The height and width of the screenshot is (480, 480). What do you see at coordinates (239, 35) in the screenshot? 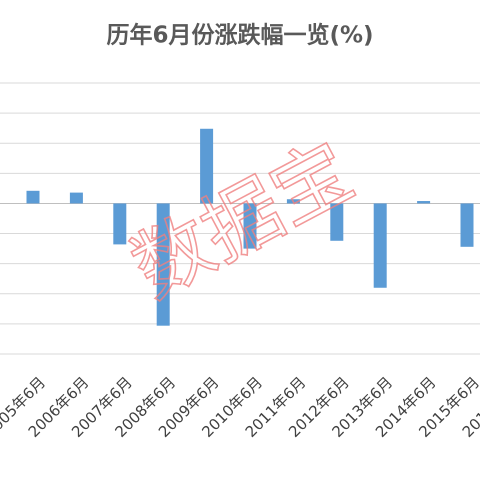
I see `chart-title: 历年6月份涨跌幅一览(%)` at bounding box center [239, 35].